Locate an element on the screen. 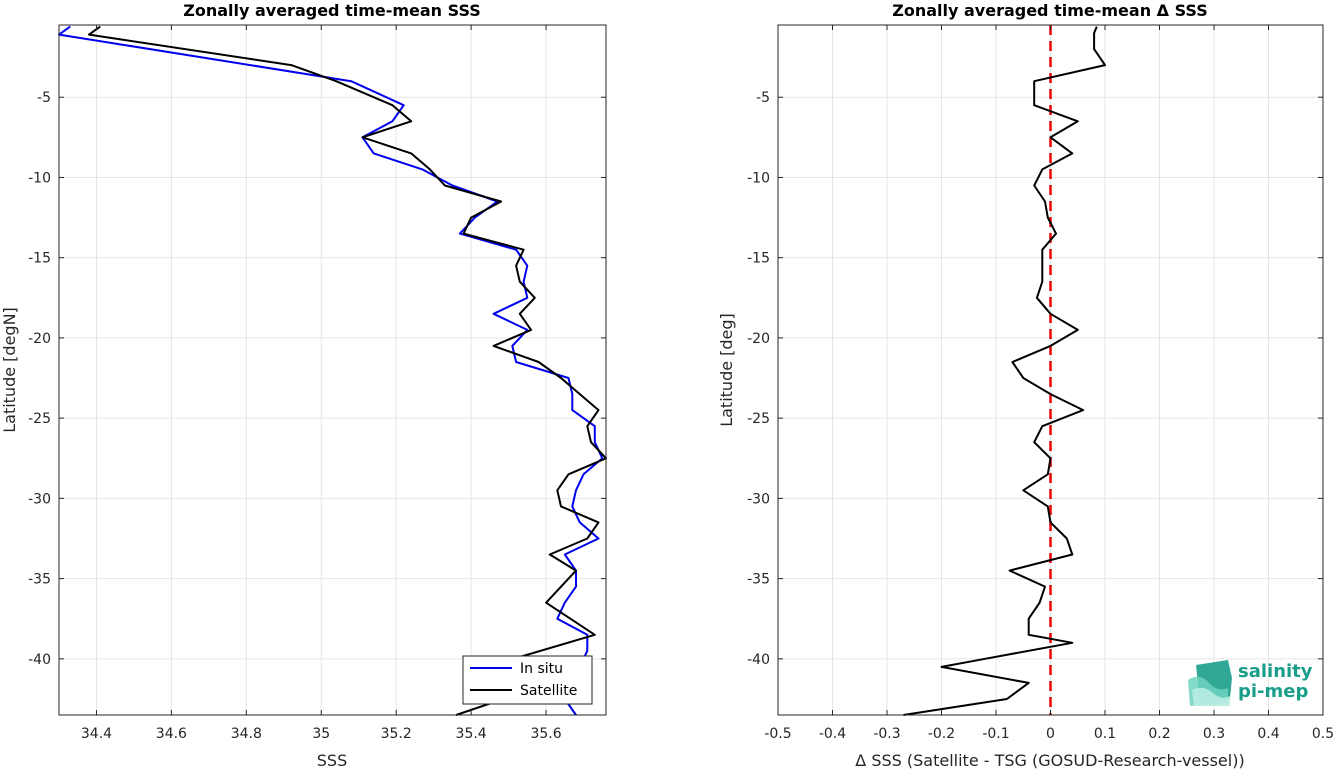 The width and height of the screenshot is (1336, 769). x-tick-label: 35.6 is located at coordinates (545, 734).